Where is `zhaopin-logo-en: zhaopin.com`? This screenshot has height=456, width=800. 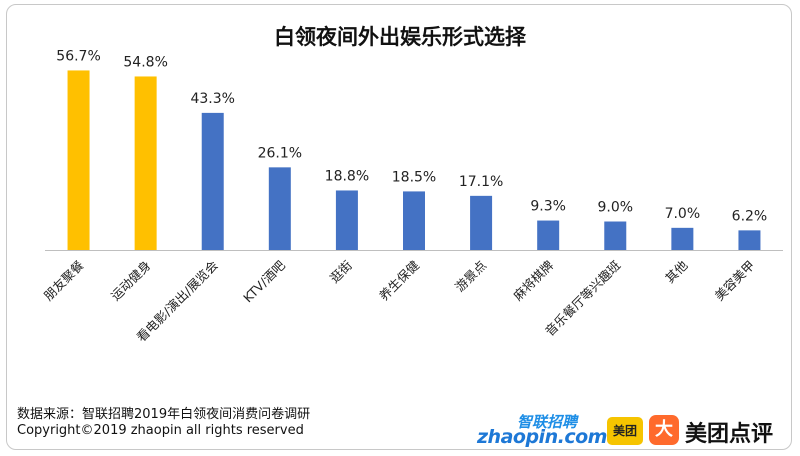 zhaopin-logo-en: zhaopin.com is located at coordinates (542, 437).